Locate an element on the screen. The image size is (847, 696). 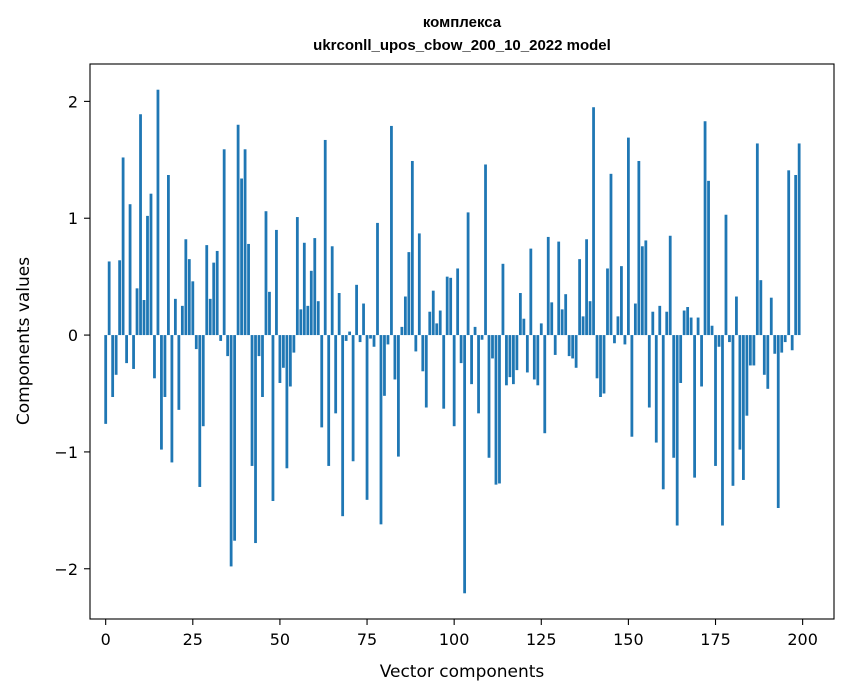
y-tick-label: −2 is located at coordinates (66, 569).